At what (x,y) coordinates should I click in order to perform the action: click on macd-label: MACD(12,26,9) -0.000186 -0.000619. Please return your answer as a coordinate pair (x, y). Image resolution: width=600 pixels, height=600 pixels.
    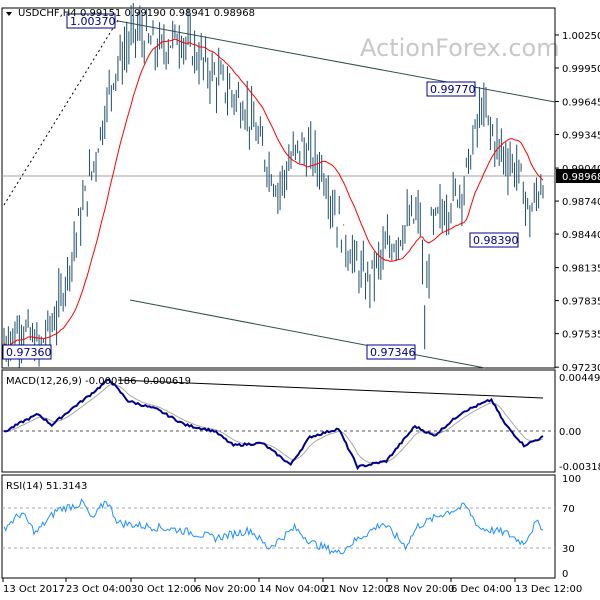
    Looking at the image, I should click on (98, 381).